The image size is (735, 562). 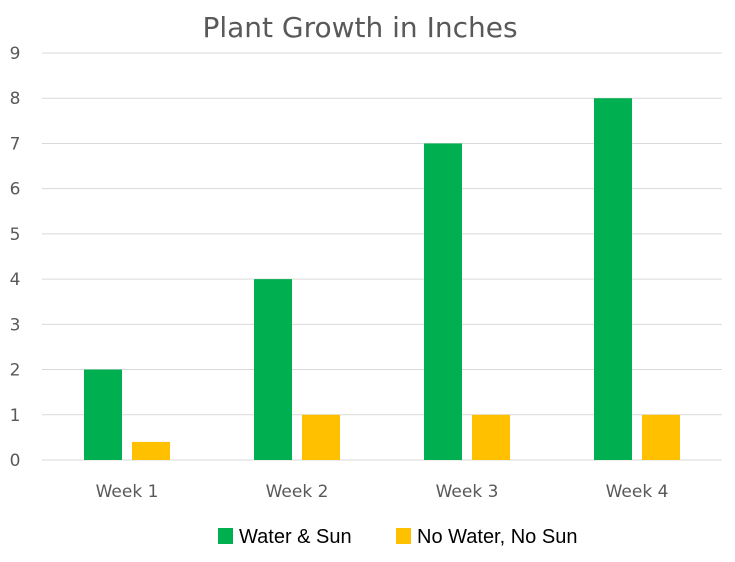 I want to click on y-tick-label: 3, so click(x=15, y=325).